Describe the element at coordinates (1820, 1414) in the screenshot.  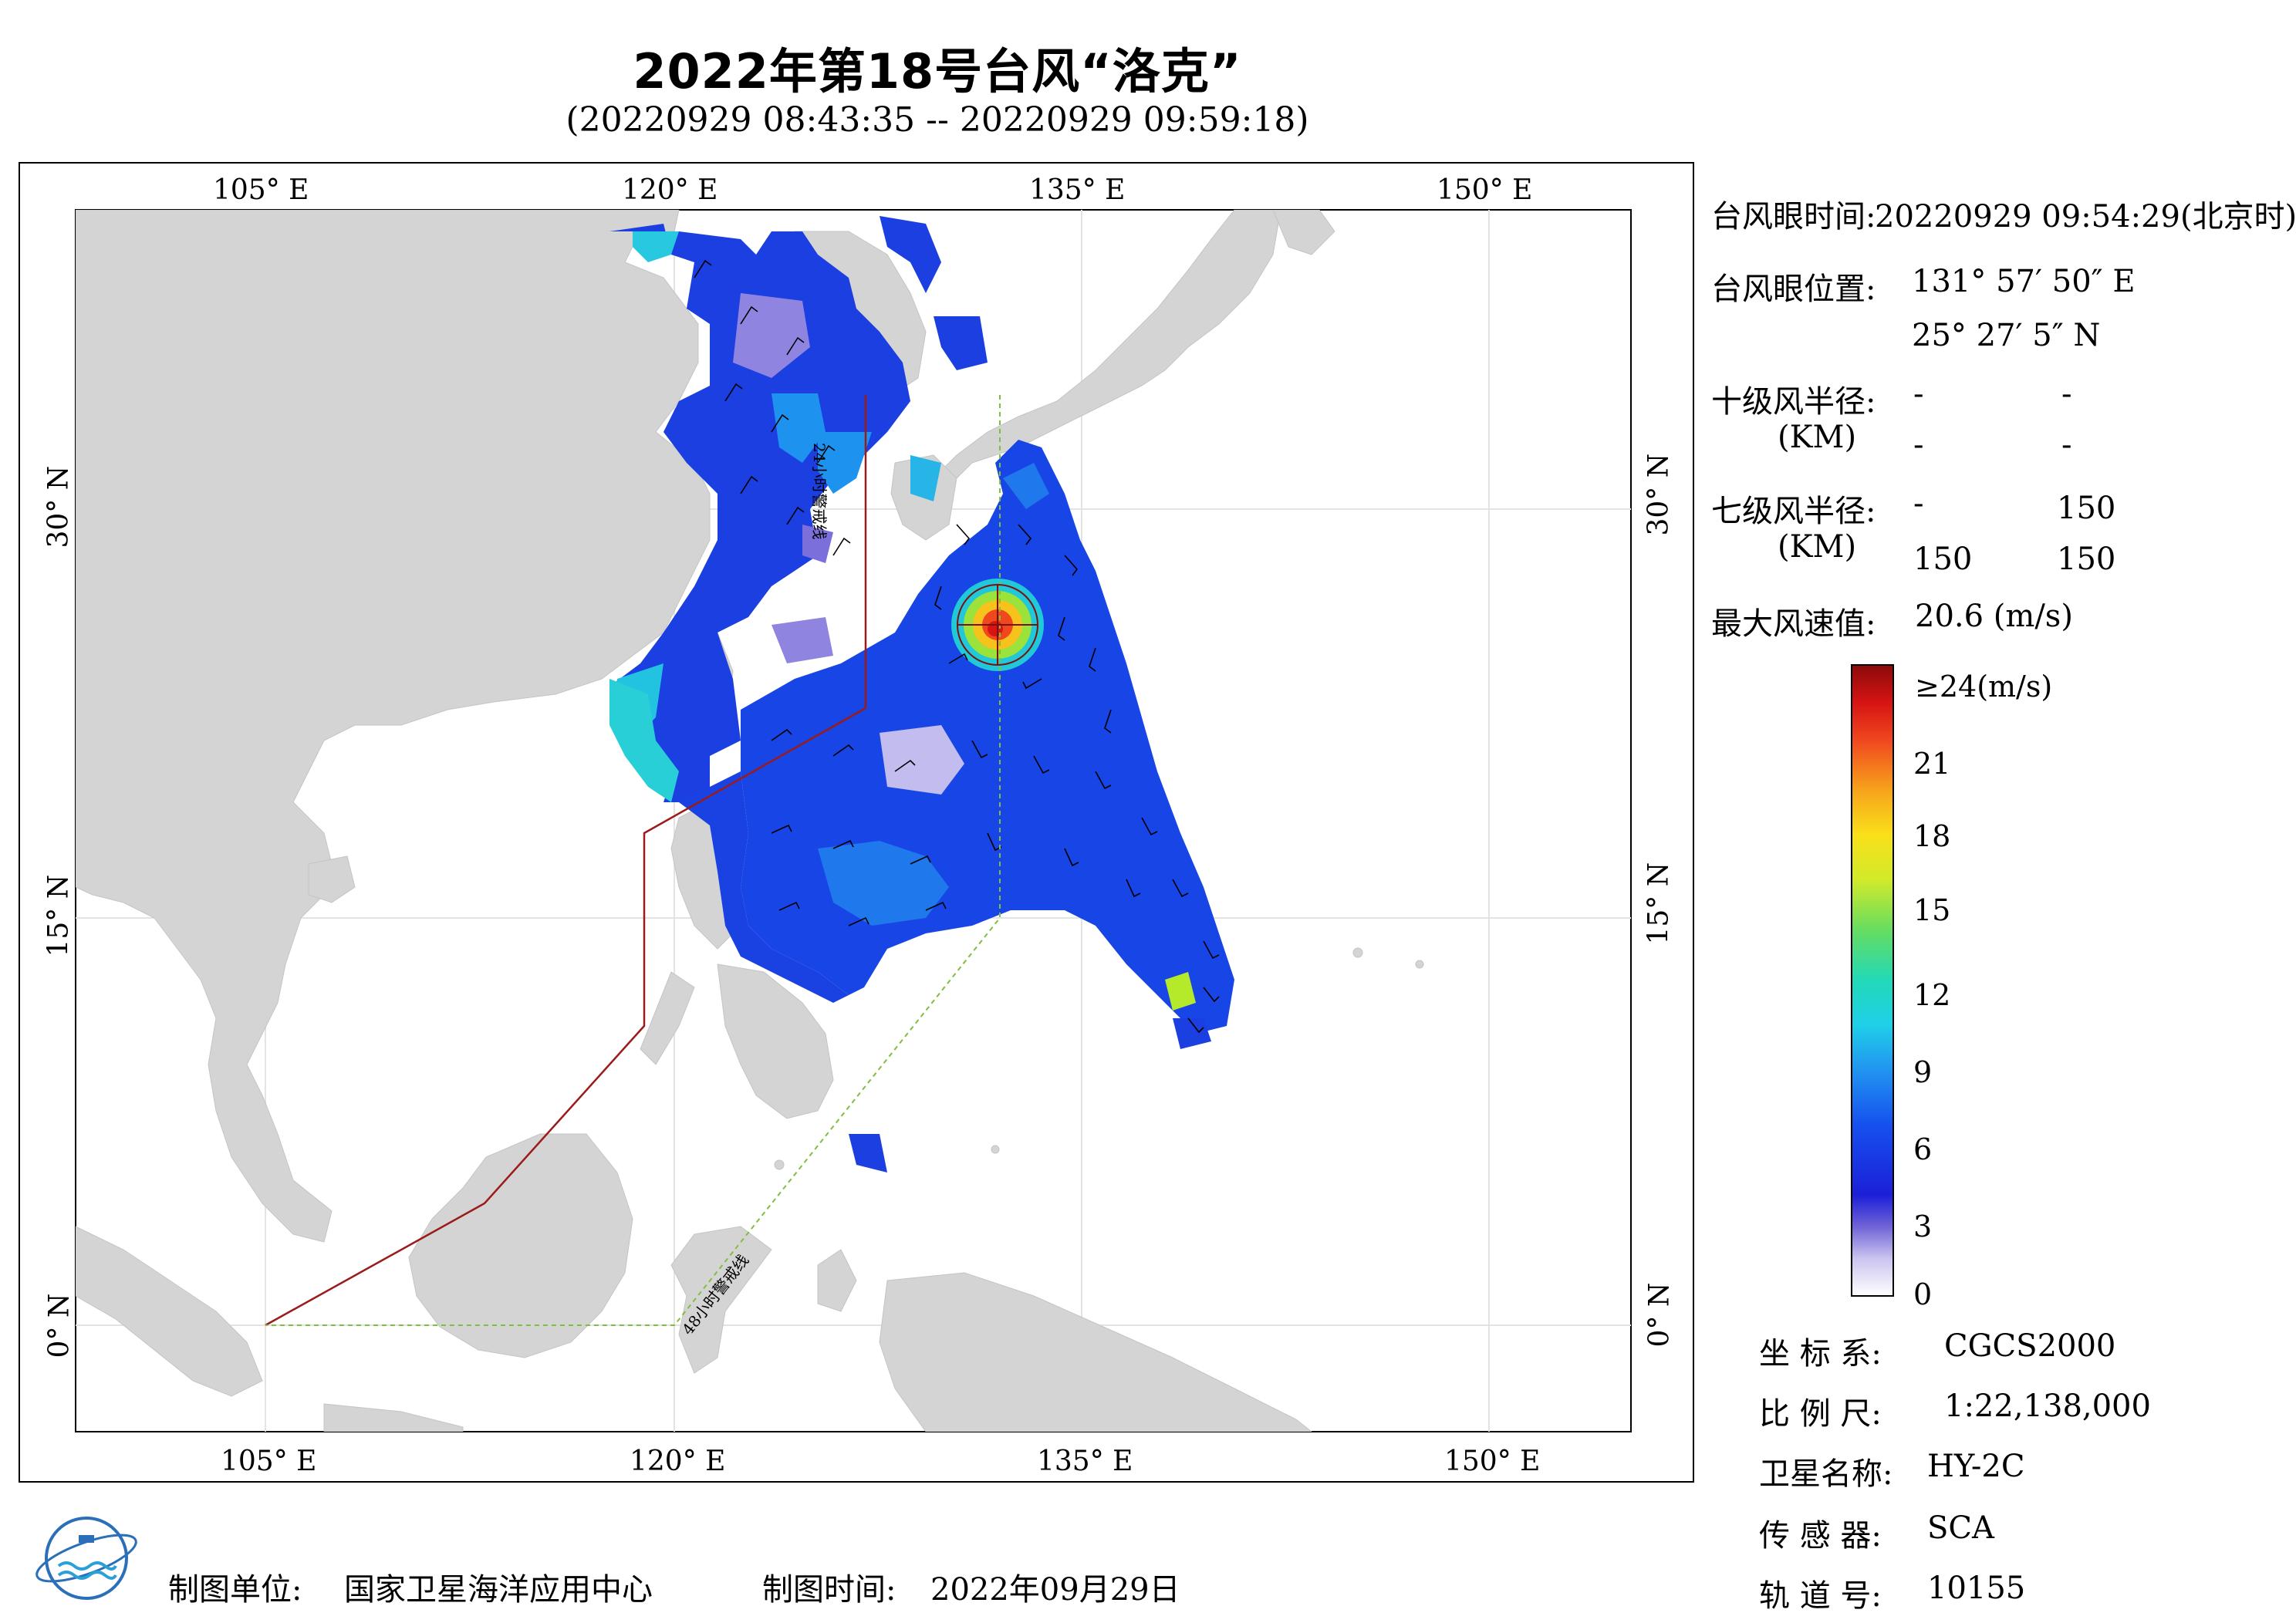
I see `scale-label: 比 例 尺:` at that location.